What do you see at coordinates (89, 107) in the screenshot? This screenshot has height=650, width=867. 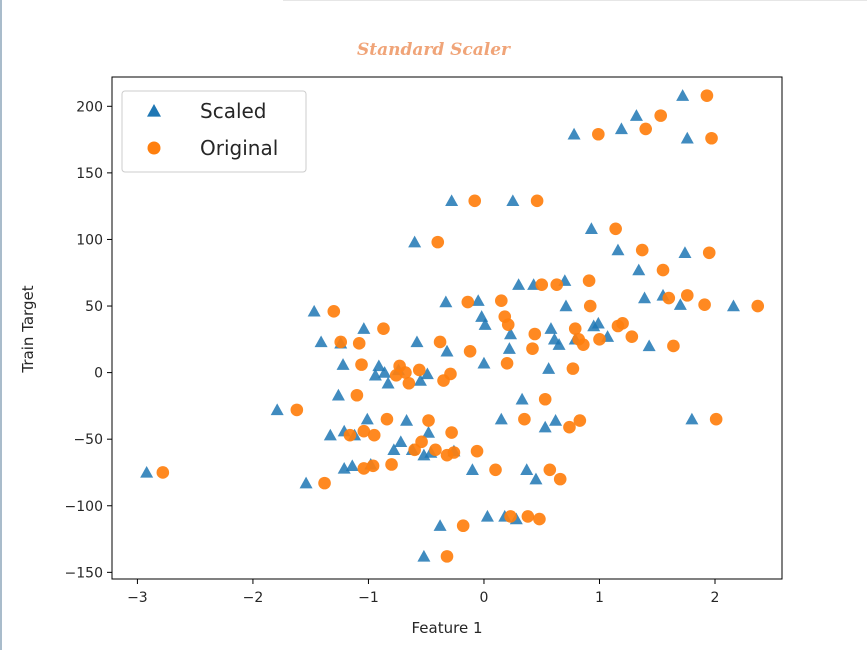 I see `y-tick-label: 200` at bounding box center [89, 107].